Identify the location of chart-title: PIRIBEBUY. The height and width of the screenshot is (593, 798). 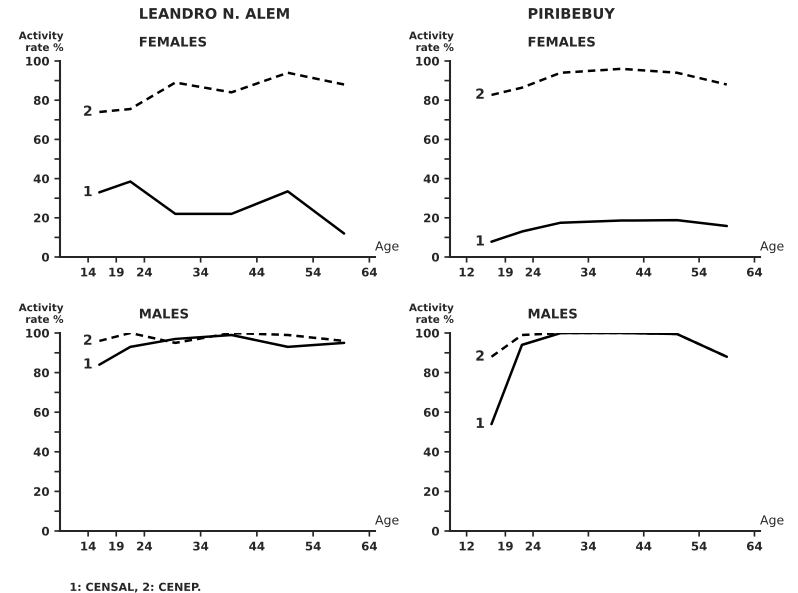
(572, 13).